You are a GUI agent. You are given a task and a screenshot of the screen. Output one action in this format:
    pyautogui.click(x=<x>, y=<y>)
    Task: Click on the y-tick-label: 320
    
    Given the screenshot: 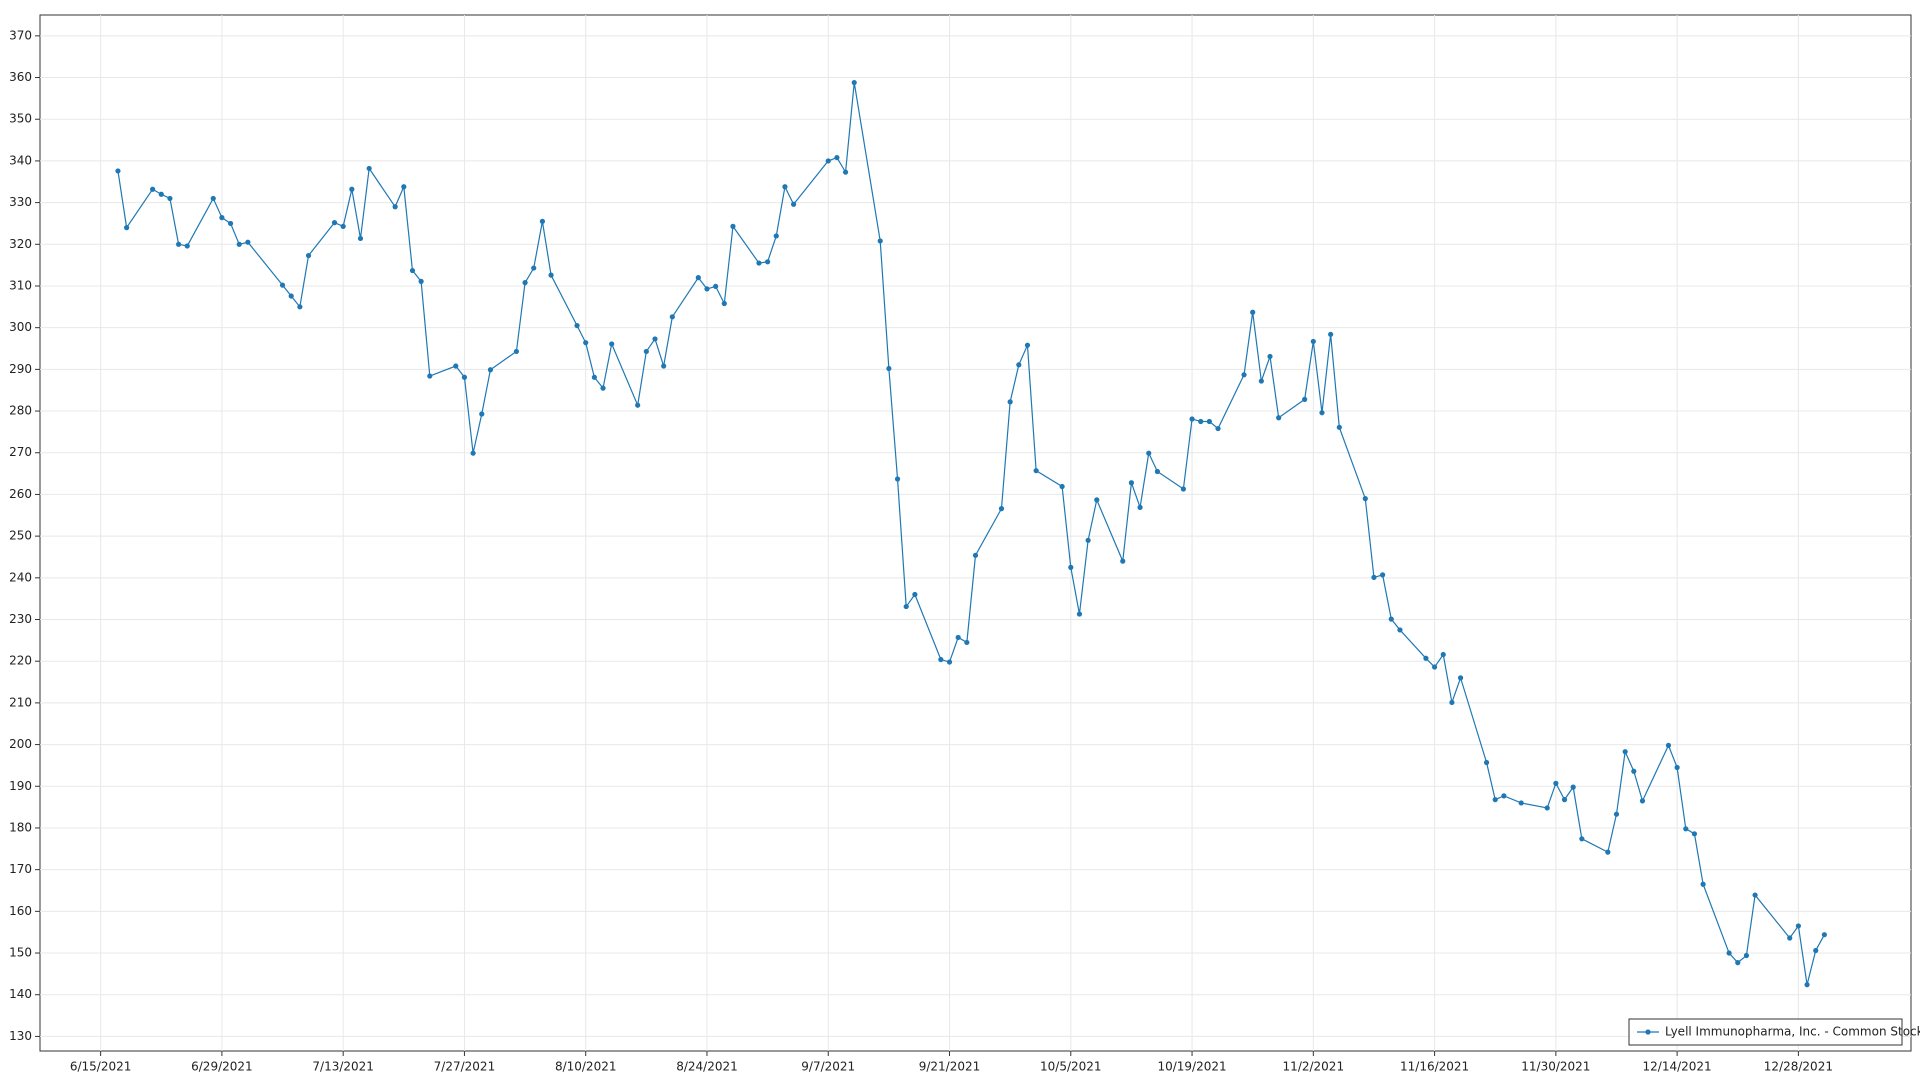 What is the action you would take?
    pyautogui.click(x=20, y=244)
    